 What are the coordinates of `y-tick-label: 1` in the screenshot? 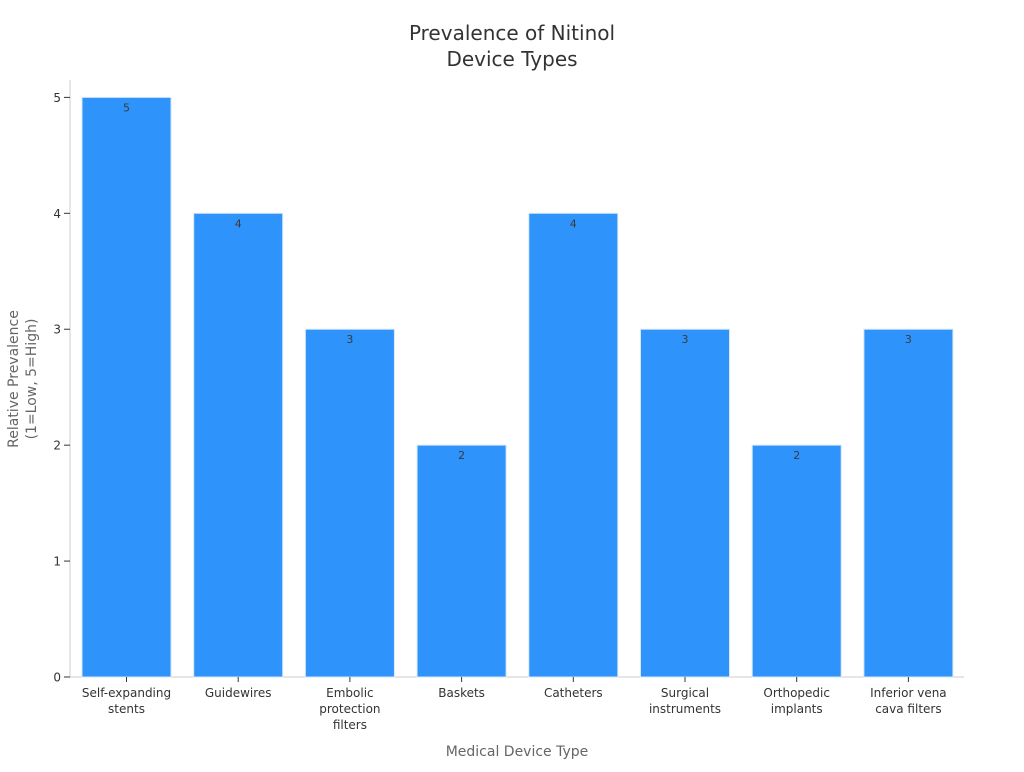 It's located at (57, 562).